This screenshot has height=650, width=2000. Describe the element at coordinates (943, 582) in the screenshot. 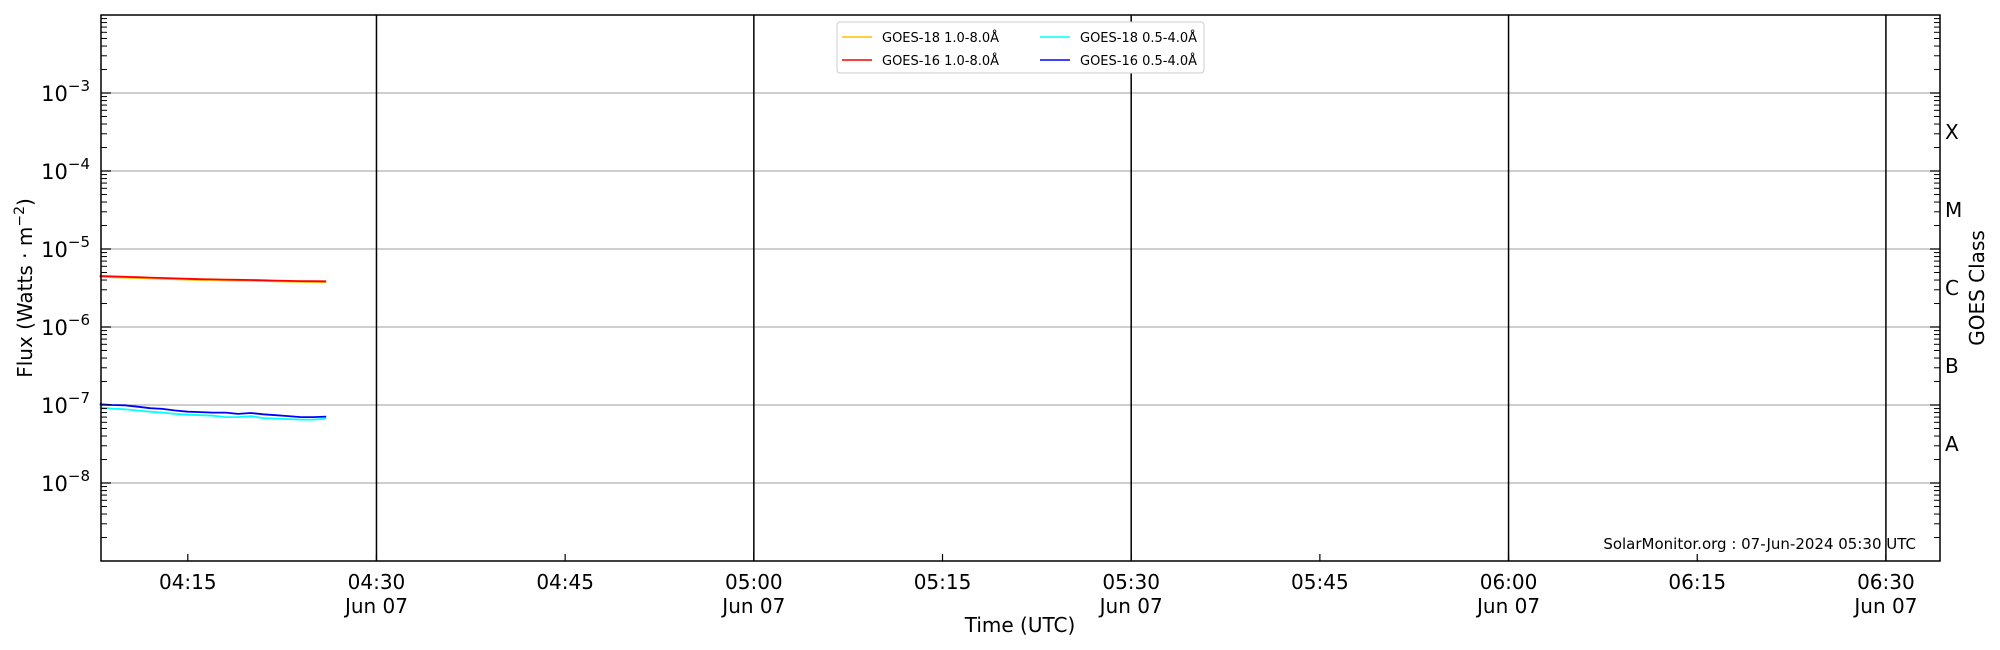

I see `x-tick-label: 05:15` at that location.